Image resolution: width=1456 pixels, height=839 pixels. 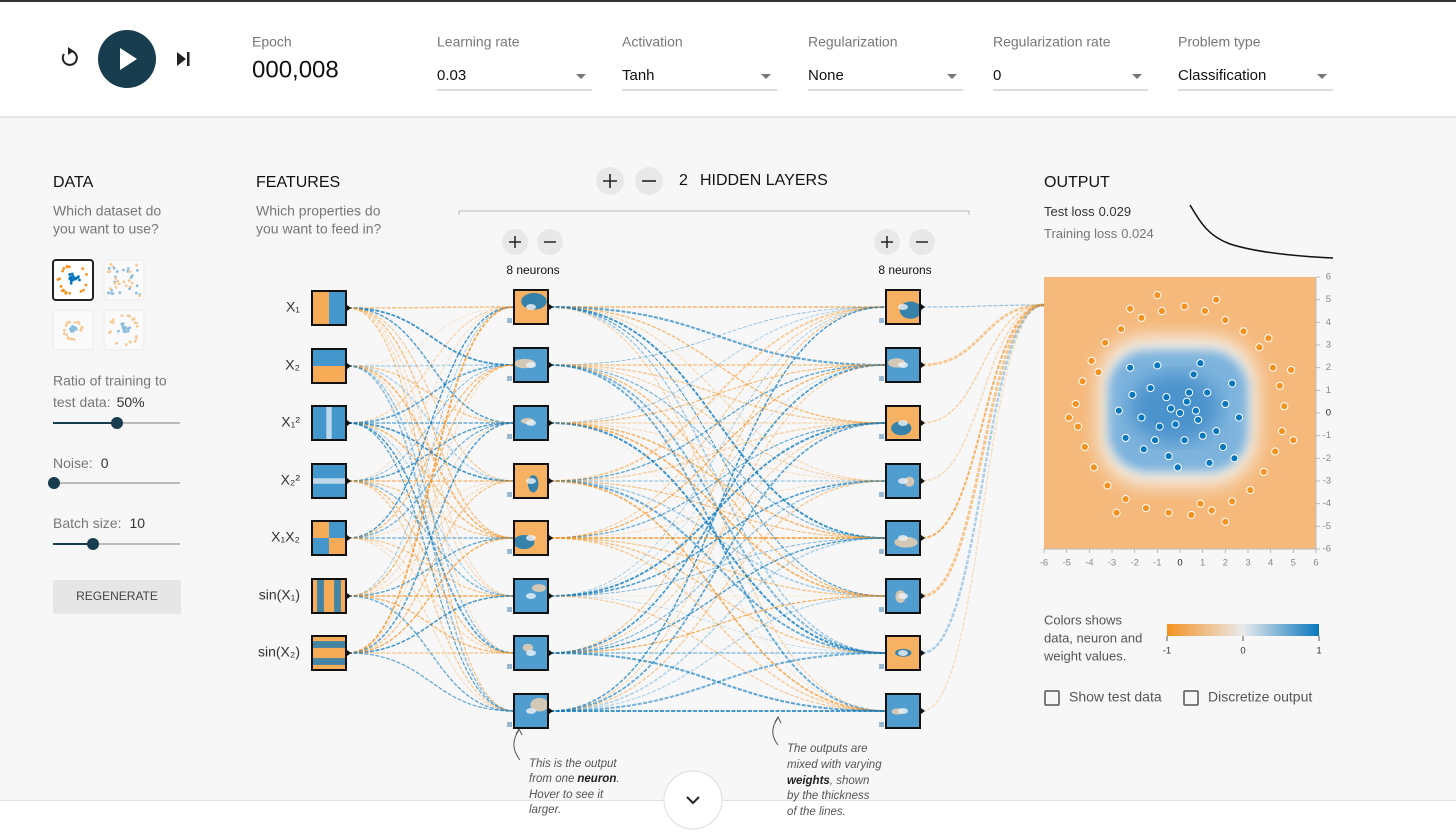 What do you see at coordinates (272, 42) in the screenshot?
I see `epoch-label: Epoch` at bounding box center [272, 42].